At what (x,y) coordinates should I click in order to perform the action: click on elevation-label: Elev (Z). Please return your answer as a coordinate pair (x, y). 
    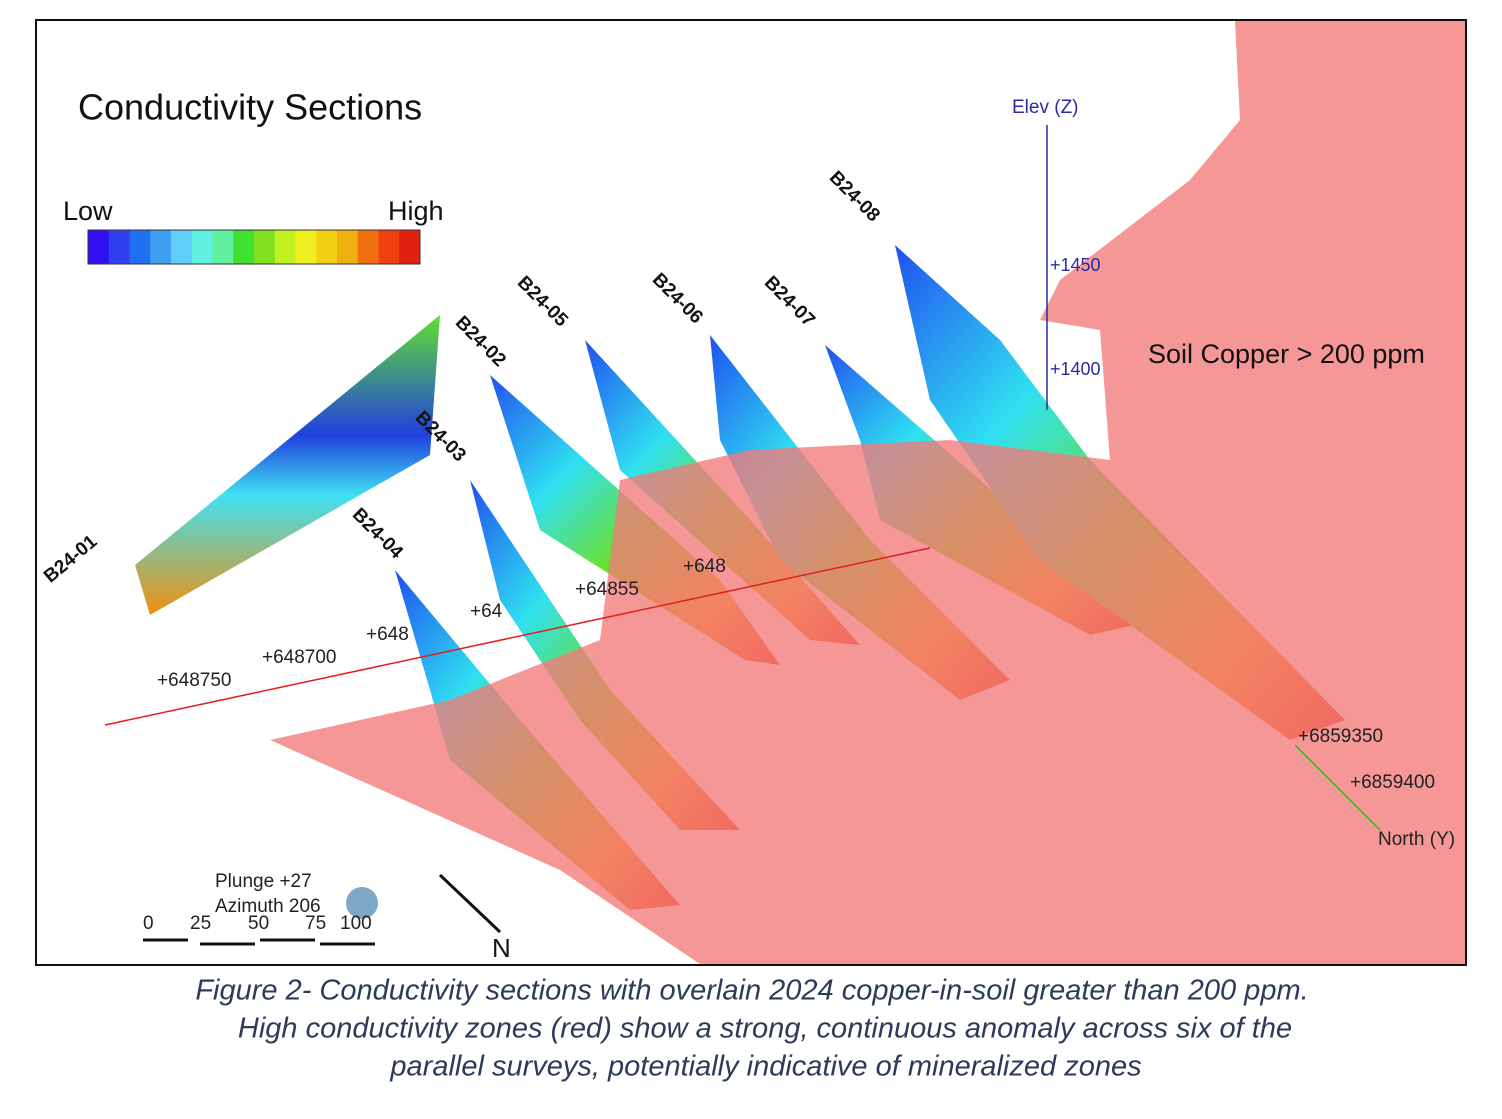
    Looking at the image, I should click on (1045, 107).